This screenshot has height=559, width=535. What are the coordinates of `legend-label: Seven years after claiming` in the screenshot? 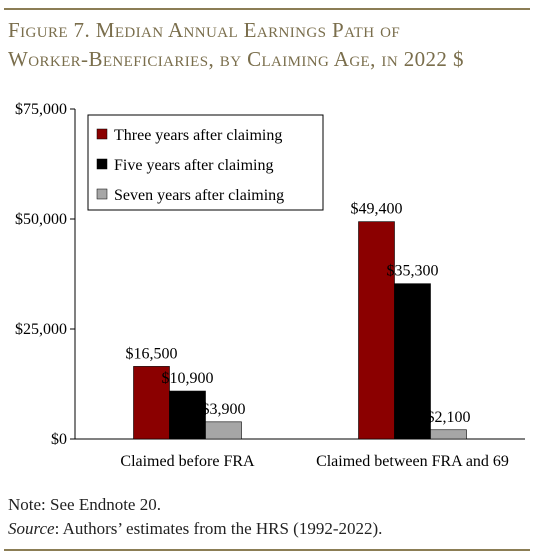 It's located at (199, 195).